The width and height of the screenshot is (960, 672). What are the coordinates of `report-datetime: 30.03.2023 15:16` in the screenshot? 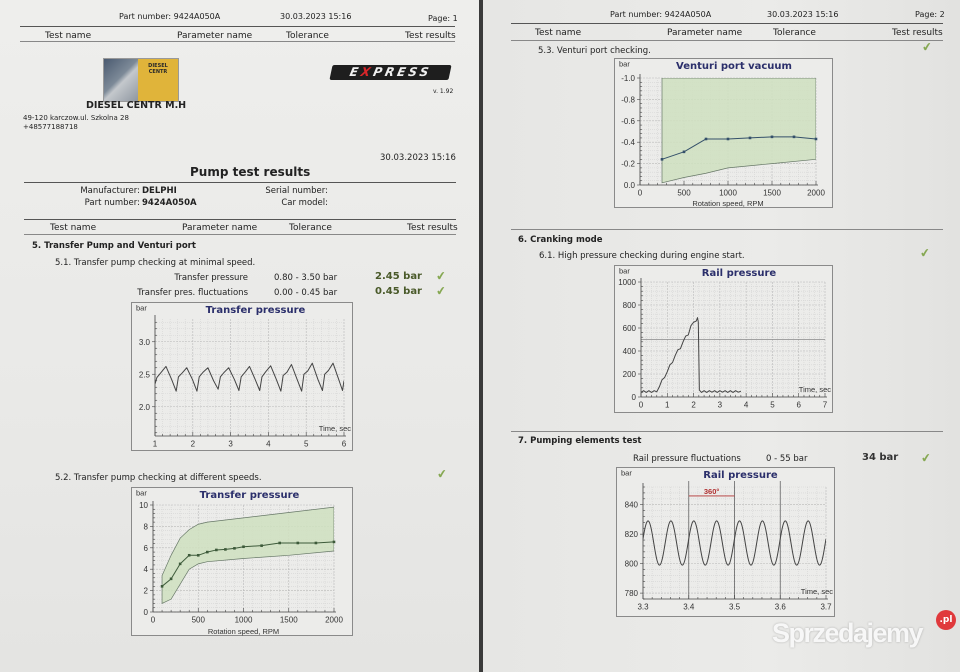 It's located at (418, 158).